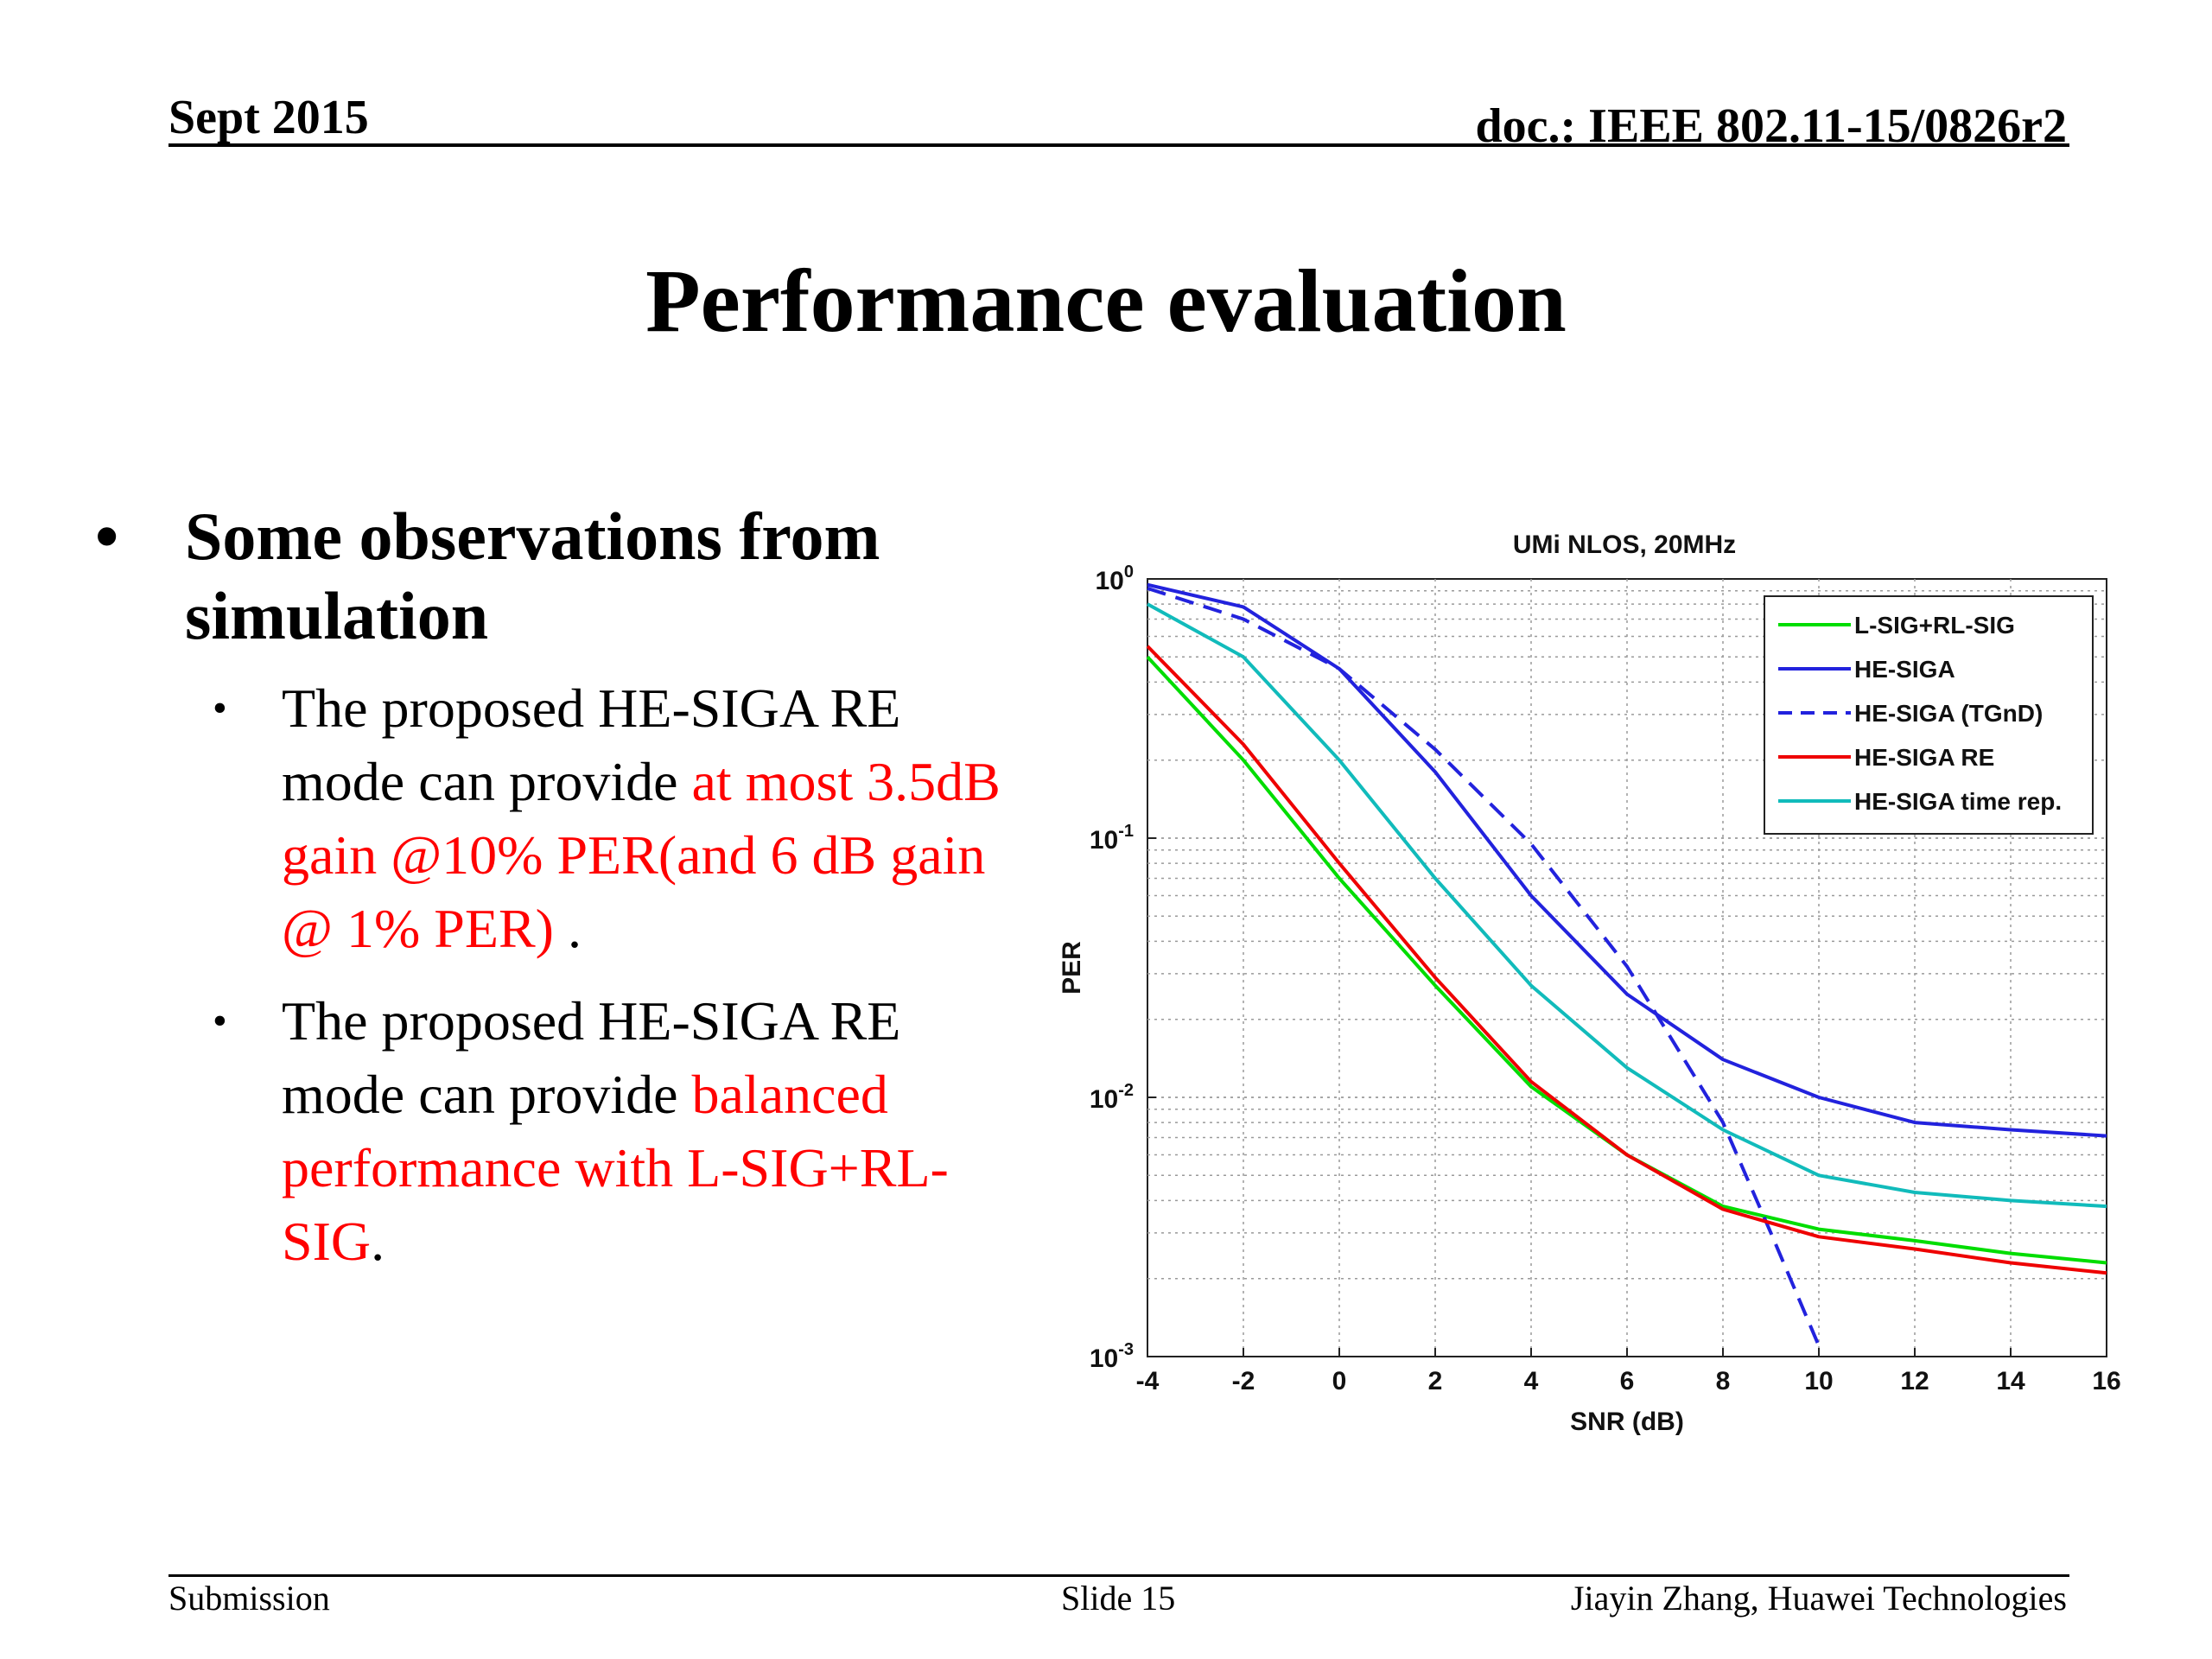 The height and width of the screenshot is (1659, 2212). I want to click on bullet-sub-2-text: The proposed HE-SIGA RE mode can provide, so click(591, 1057).